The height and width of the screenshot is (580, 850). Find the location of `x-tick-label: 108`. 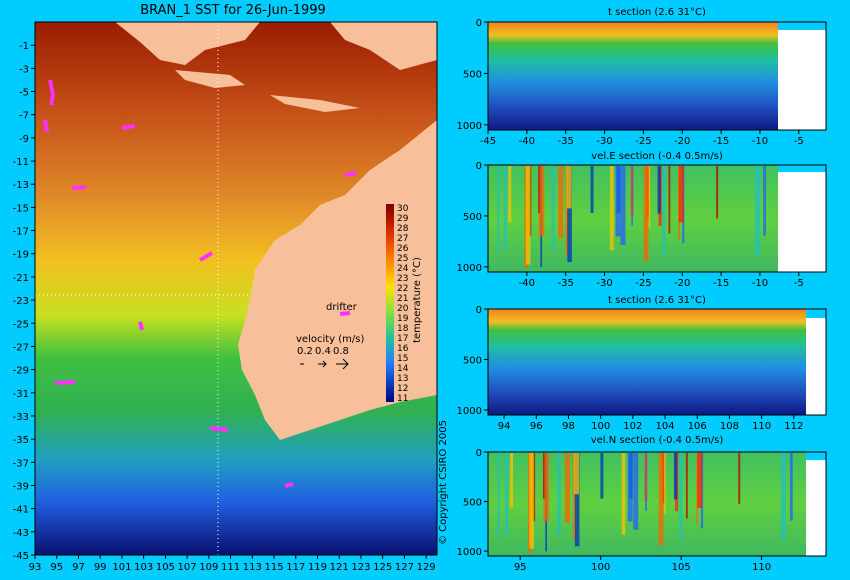

x-tick-label: 108 is located at coordinates (729, 426).